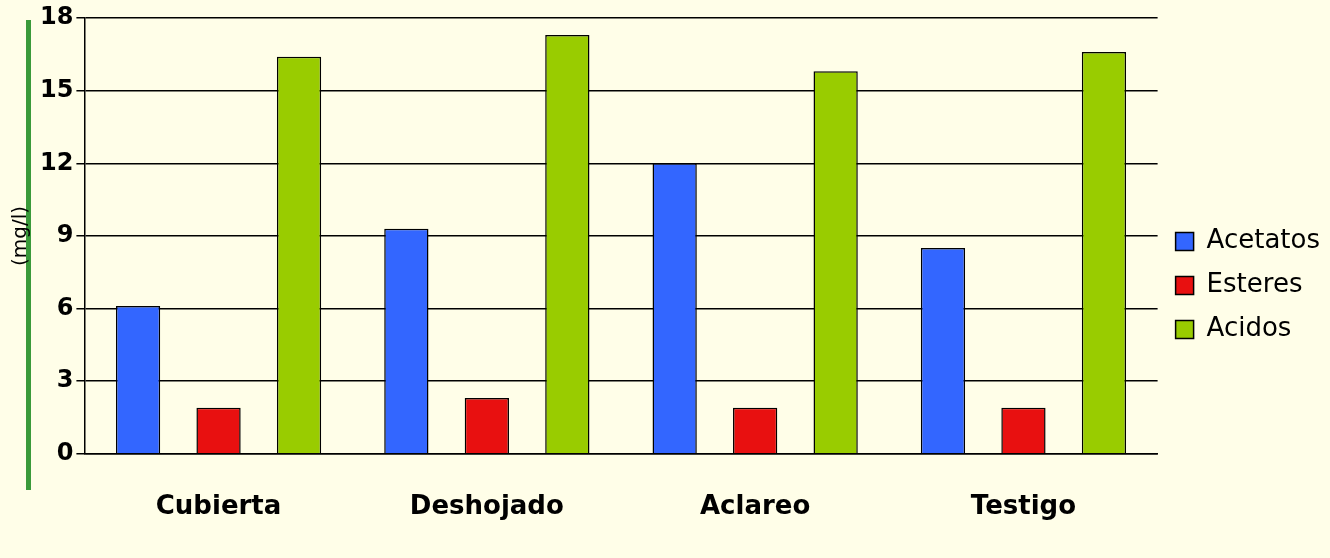  What do you see at coordinates (1263, 239) in the screenshot?
I see `legend-label: Acetatos` at bounding box center [1263, 239].